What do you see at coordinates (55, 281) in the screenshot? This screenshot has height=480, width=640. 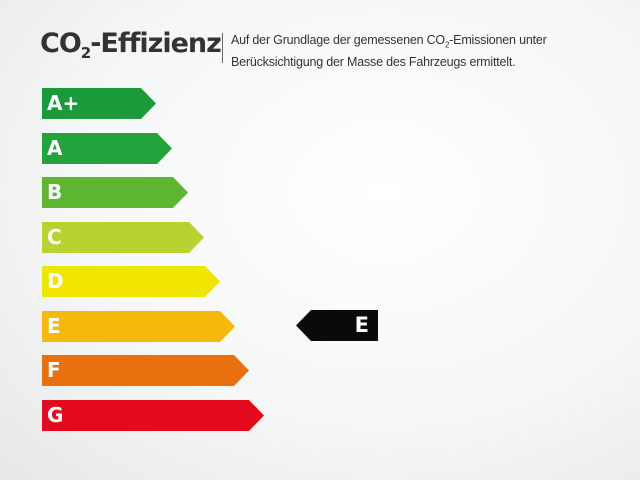 I see `efficiency-class-label: D` at bounding box center [55, 281].